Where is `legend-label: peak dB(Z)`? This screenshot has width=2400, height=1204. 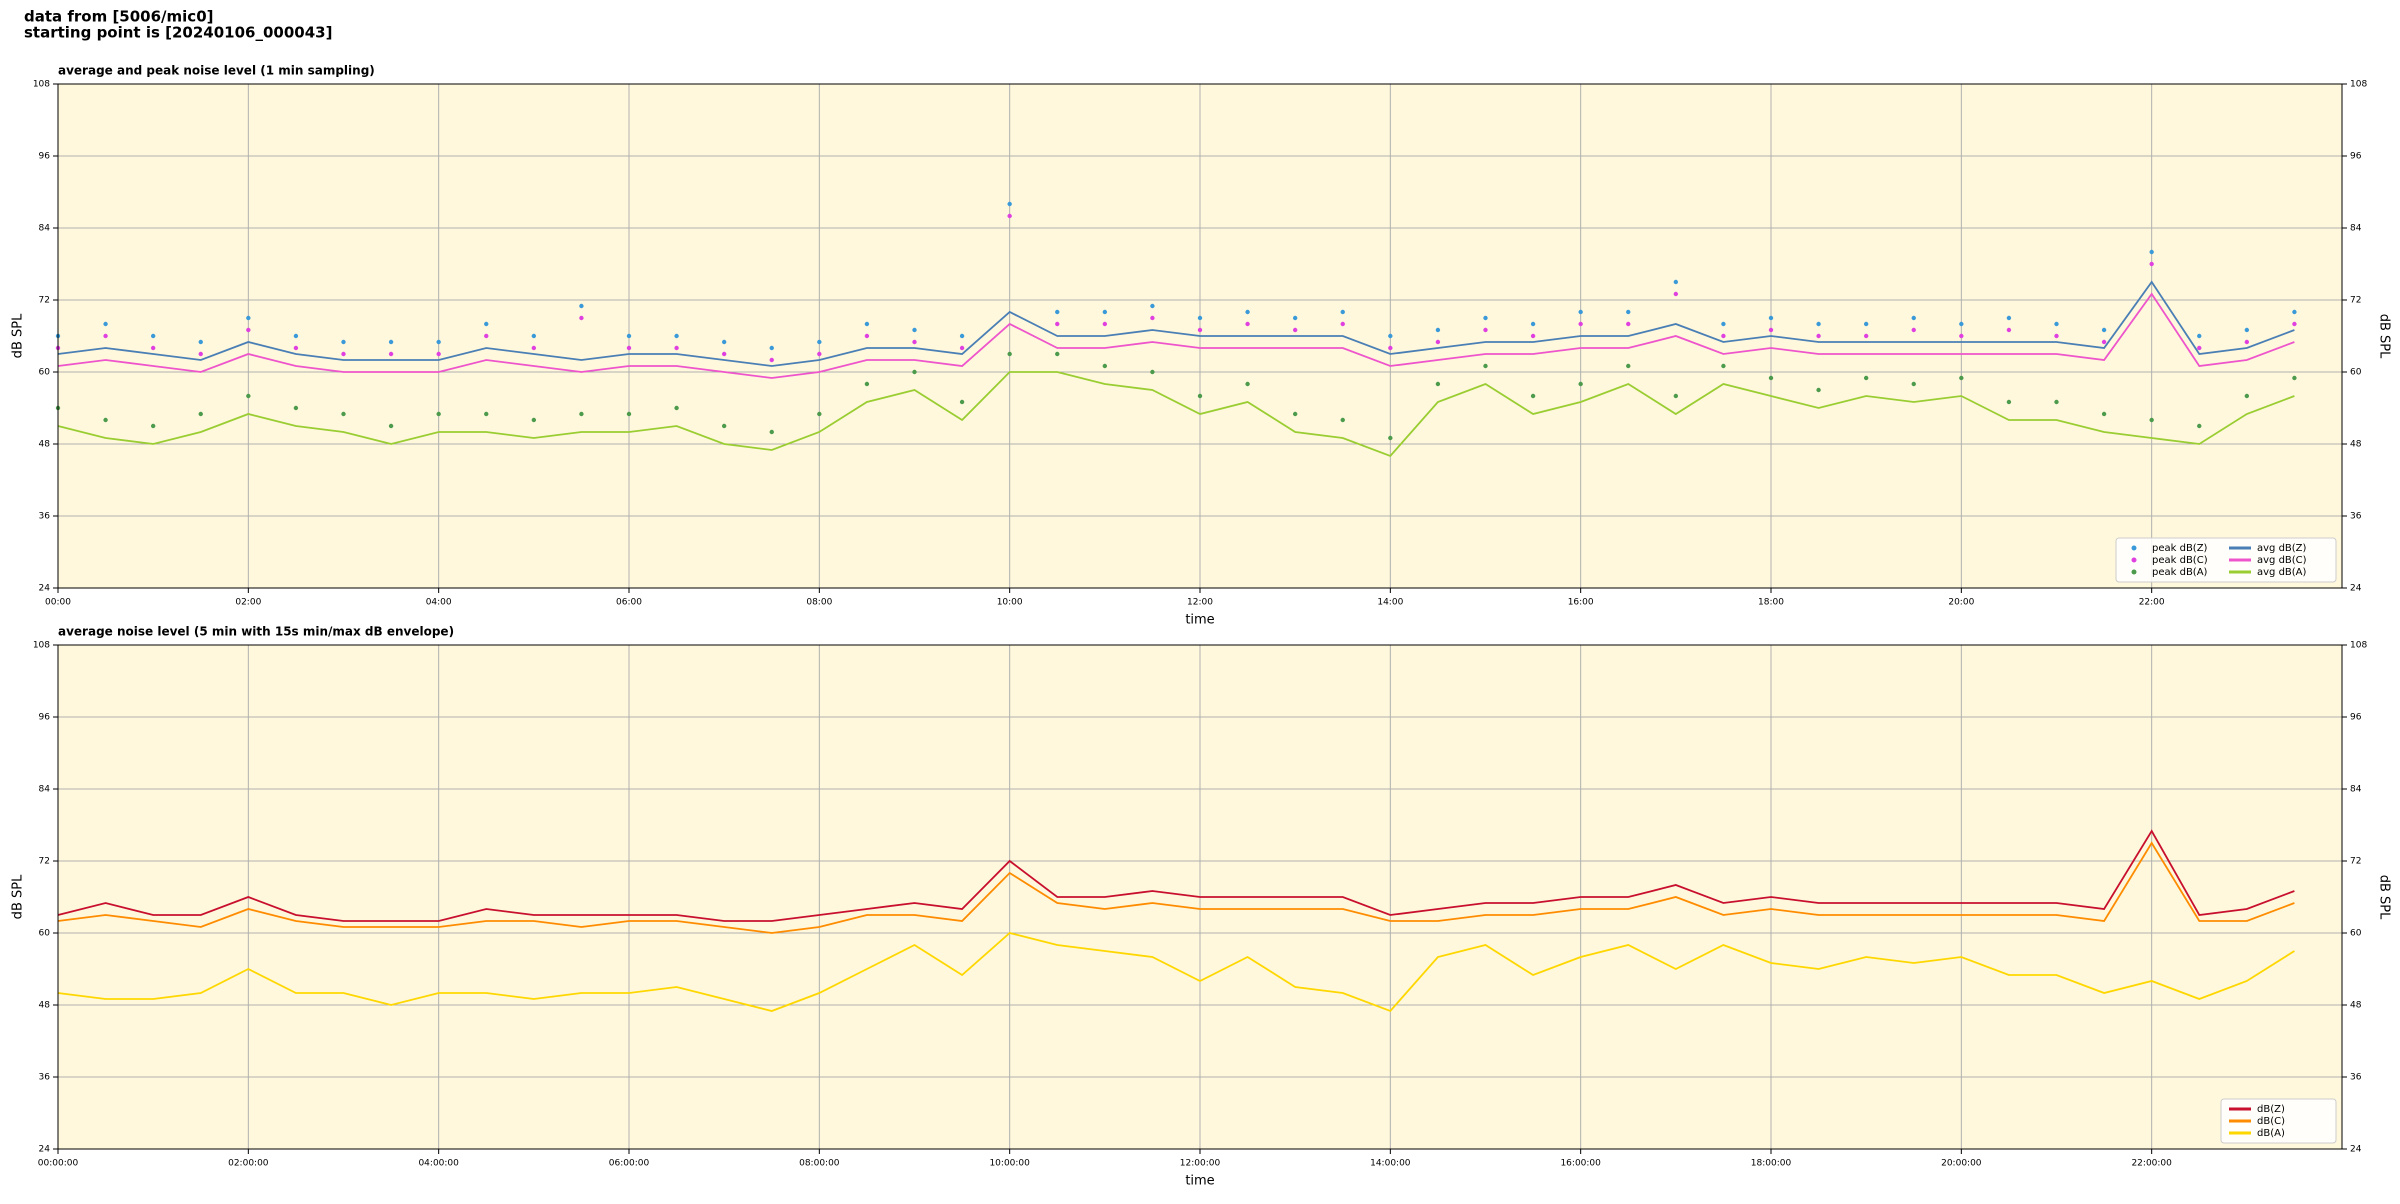 legend-label: peak dB(Z) is located at coordinates (2180, 548).